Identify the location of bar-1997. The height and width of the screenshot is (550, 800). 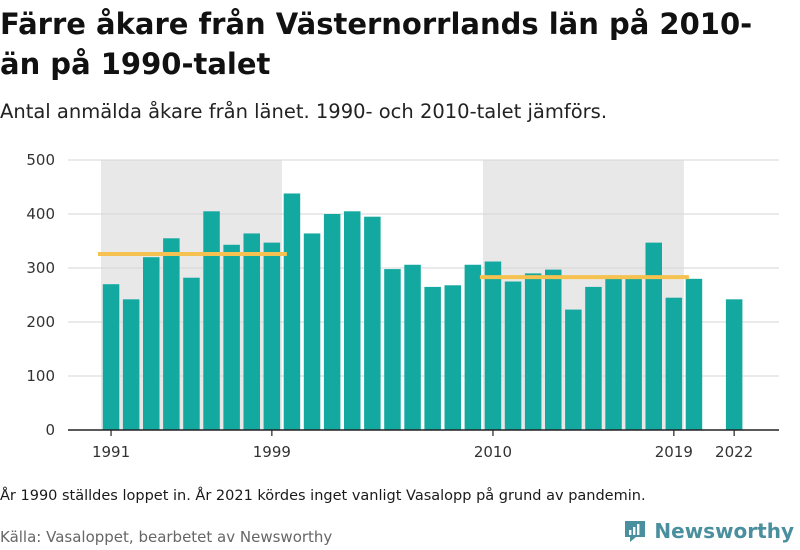
(231, 337).